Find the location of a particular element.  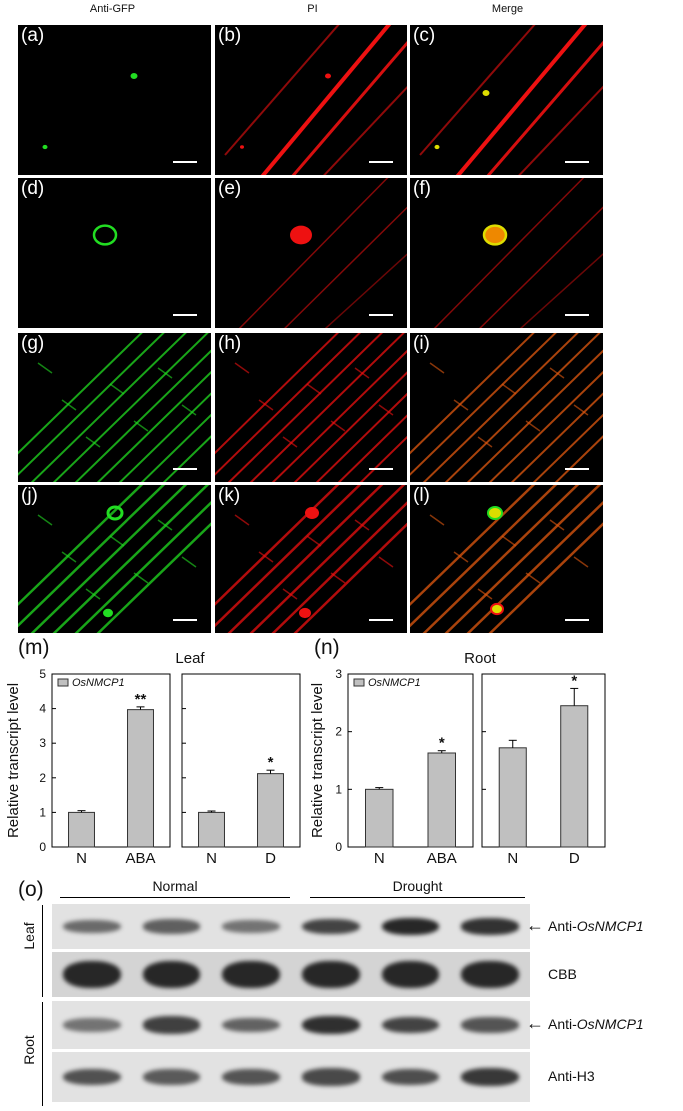

micrograph-panel-j: (j) is located at coordinates (114, 559).